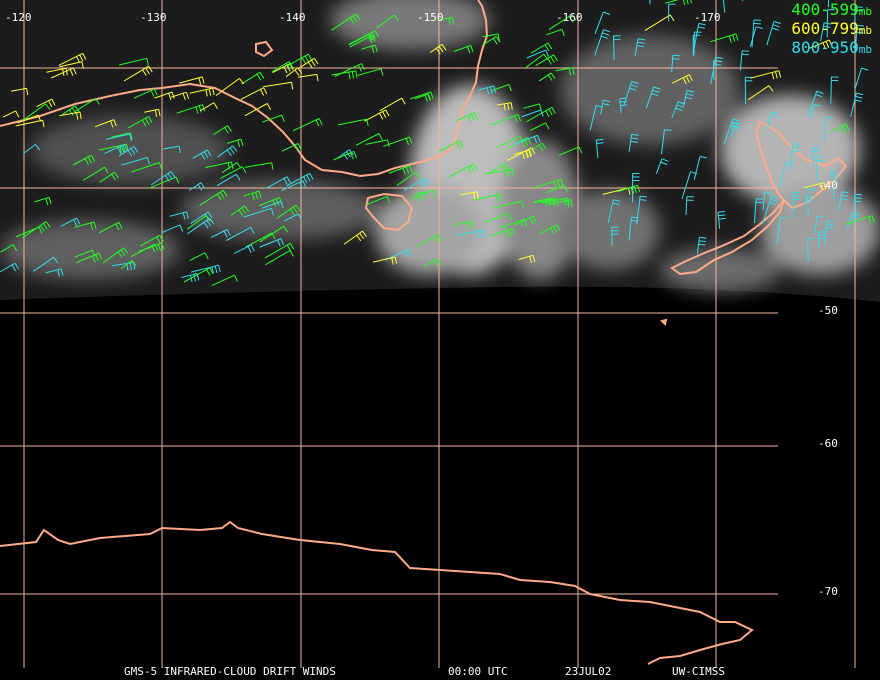 The width and height of the screenshot is (880, 680). I want to click on footer-time: 00:00 UTC, so click(478, 671).